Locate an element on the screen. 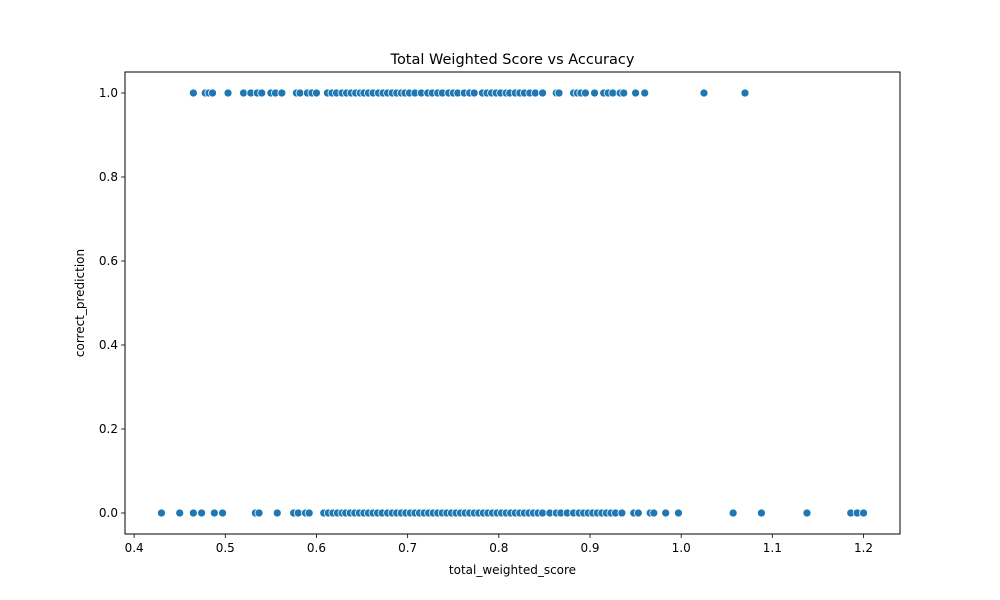 The height and width of the screenshot is (600, 1000). y-tick-label: 0.2 is located at coordinates (108, 429).